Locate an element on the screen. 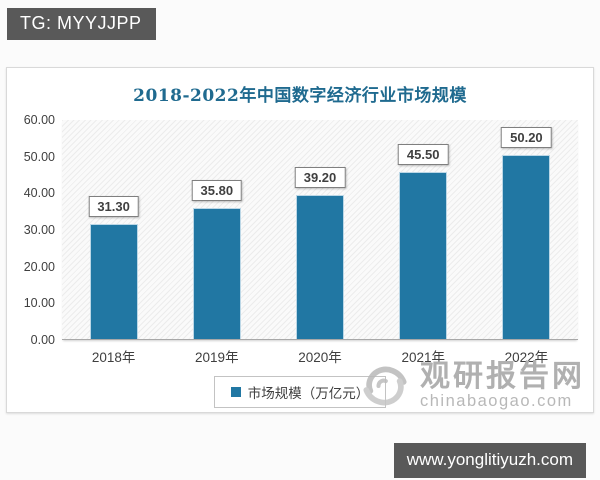  y-tick-label: 30.00 is located at coordinates (39, 230).